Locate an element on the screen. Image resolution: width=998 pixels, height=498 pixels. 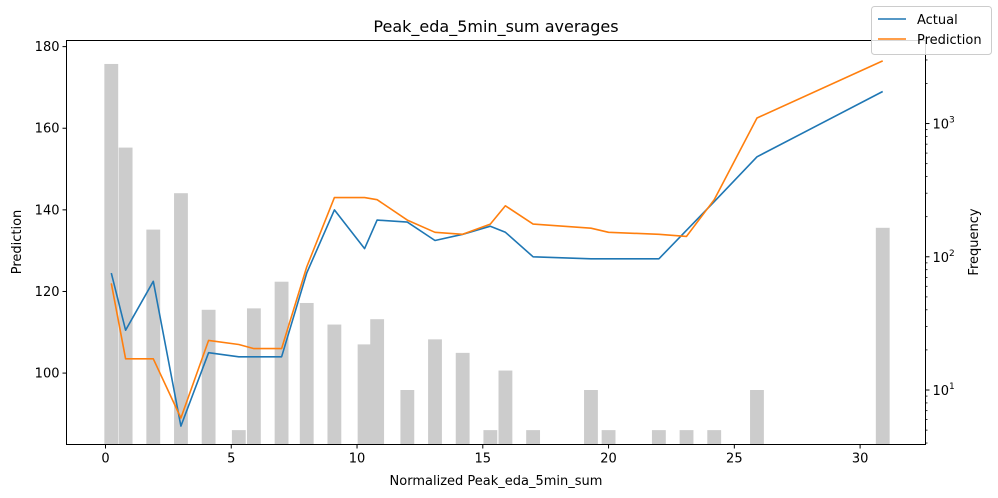
x-axis: 0 5 10 15 20 25 30 is located at coordinates (485, 455).